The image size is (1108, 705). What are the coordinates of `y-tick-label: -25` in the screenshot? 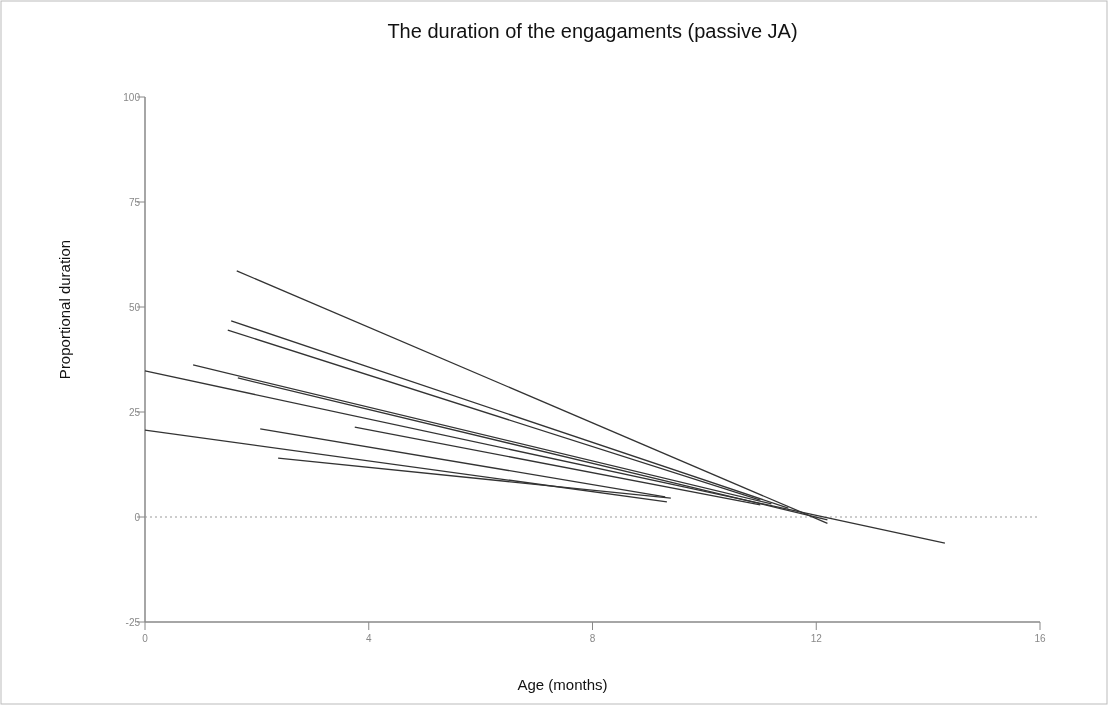 It's located at (133, 622).